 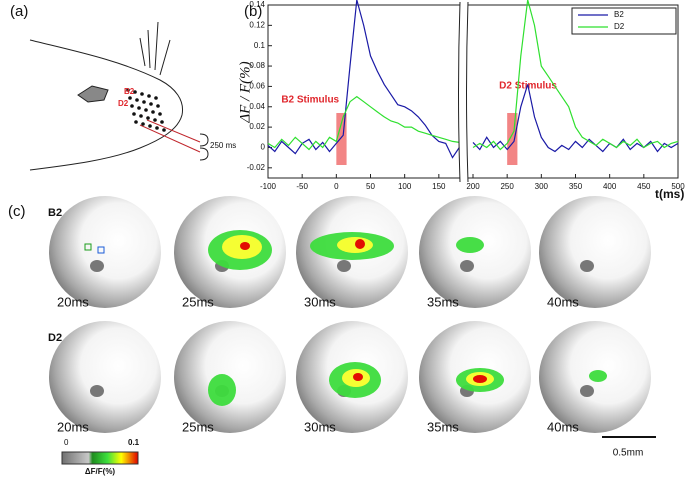 I want to click on row-label: B2, so click(x=55, y=213).